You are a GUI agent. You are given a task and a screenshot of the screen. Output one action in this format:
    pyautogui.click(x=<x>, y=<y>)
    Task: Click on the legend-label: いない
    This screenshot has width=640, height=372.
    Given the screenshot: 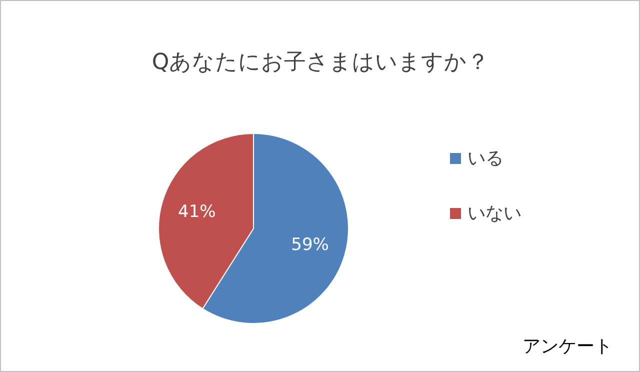 What is the action you would take?
    pyautogui.click(x=495, y=213)
    